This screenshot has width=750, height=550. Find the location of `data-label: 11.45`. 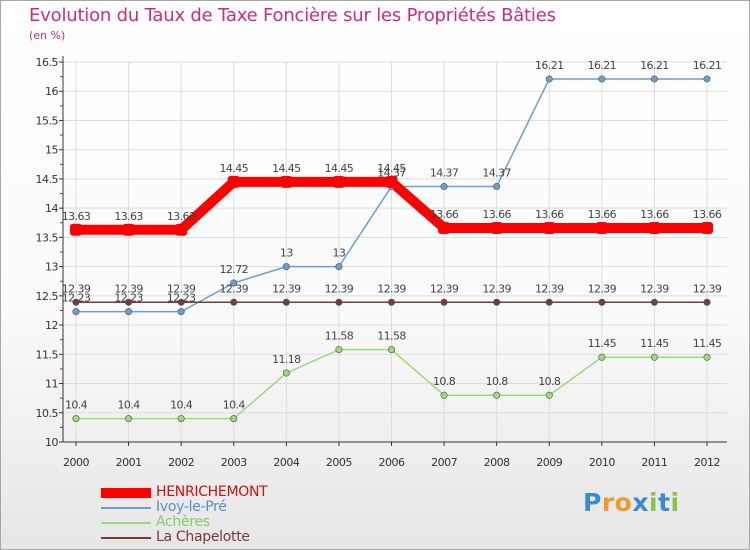

data-label: 11.45 is located at coordinates (654, 343).